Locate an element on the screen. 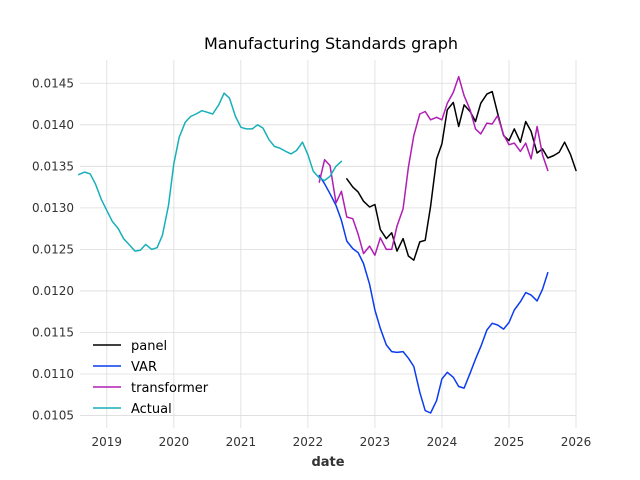 The width and height of the screenshot is (640, 480). y-tick-label: 0.0125 is located at coordinates (53, 249).